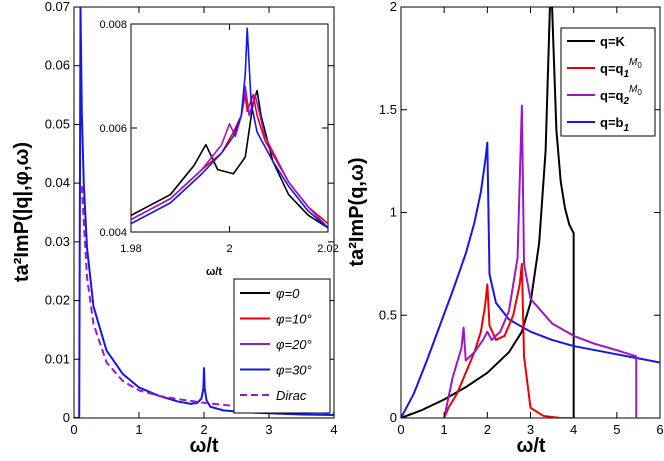 The width and height of the screenshot is (664, 461). What do you see at coordinates (621, 95) in the screenshot?
I see `legend-label: q=q2M0` at bounding box center [621, 95].